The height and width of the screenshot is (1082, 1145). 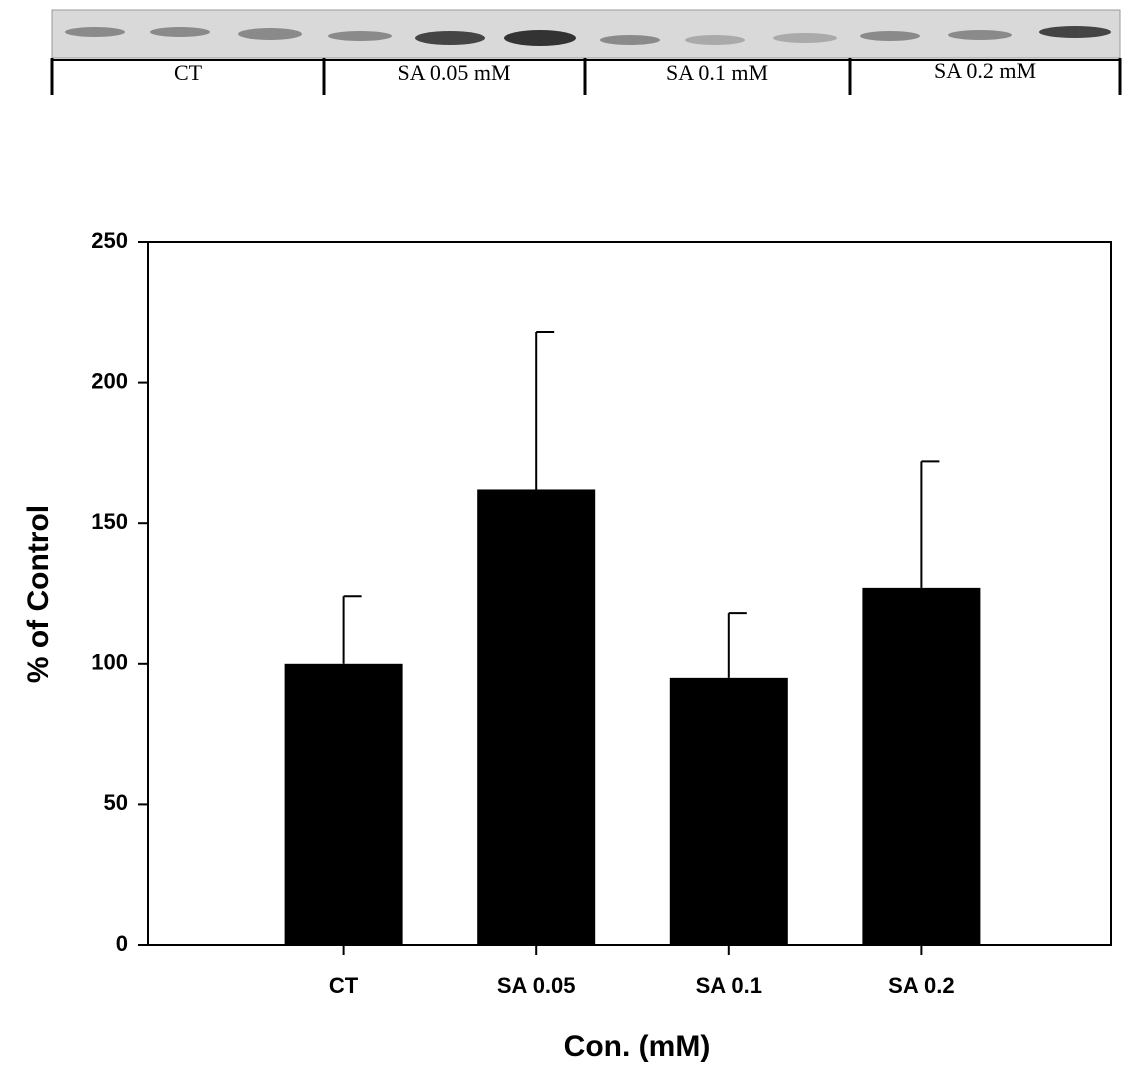 I want to click on y-axis-title: % of Control, so click(x=38, y=594).